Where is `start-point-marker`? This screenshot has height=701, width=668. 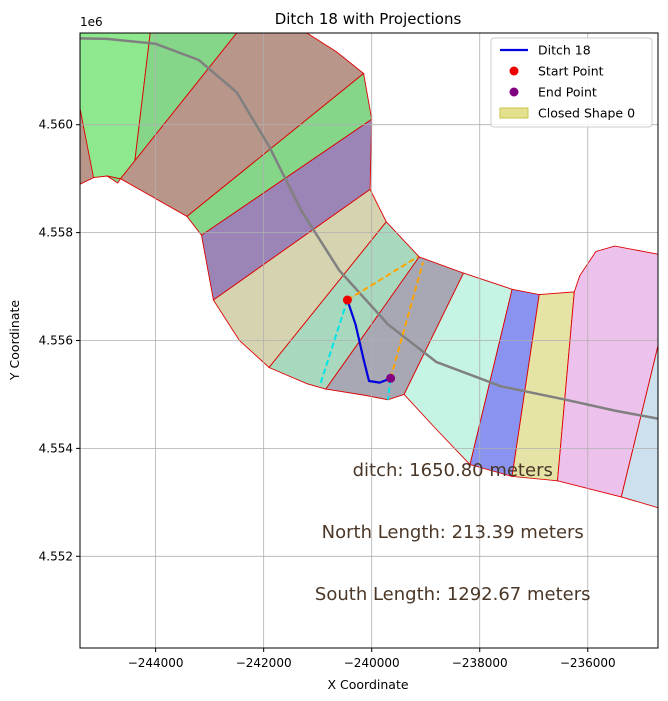 start-point-marker is located at coordinates (347, 300).